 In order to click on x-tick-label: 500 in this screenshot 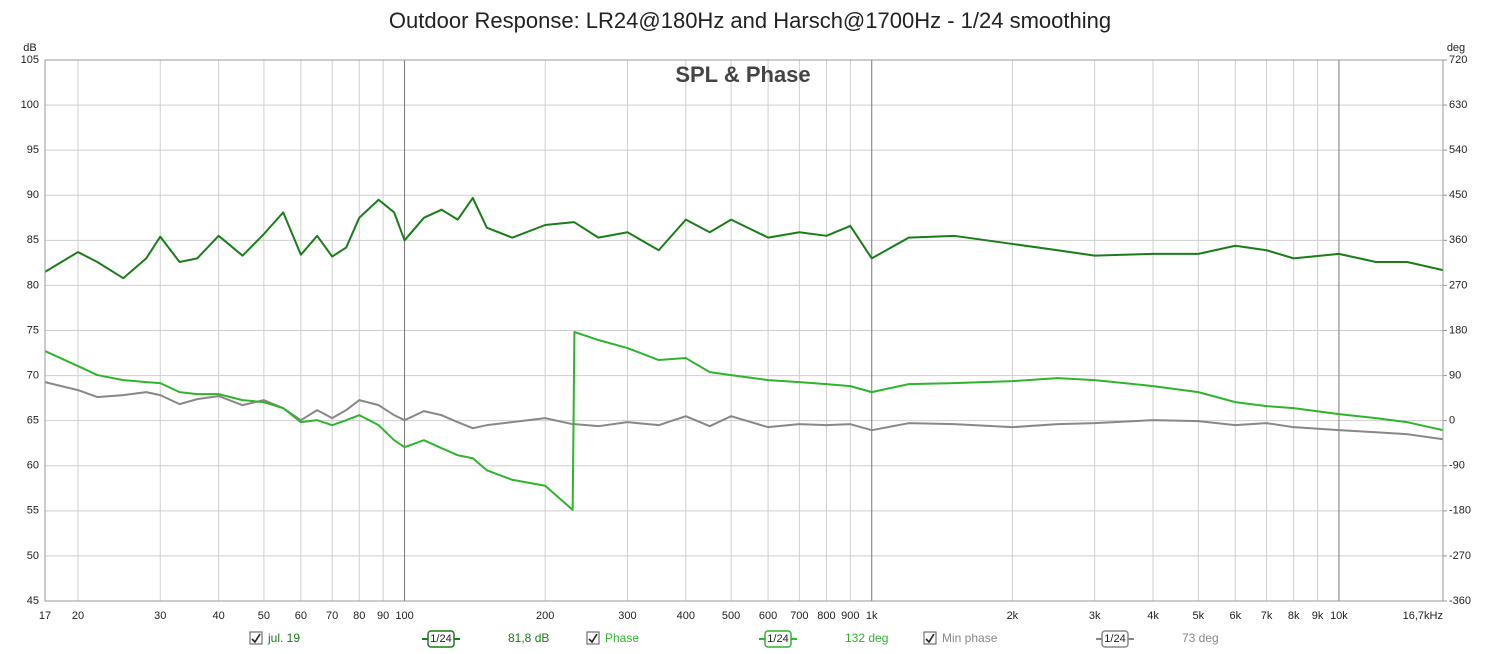, I will do `click(731, 616)`.